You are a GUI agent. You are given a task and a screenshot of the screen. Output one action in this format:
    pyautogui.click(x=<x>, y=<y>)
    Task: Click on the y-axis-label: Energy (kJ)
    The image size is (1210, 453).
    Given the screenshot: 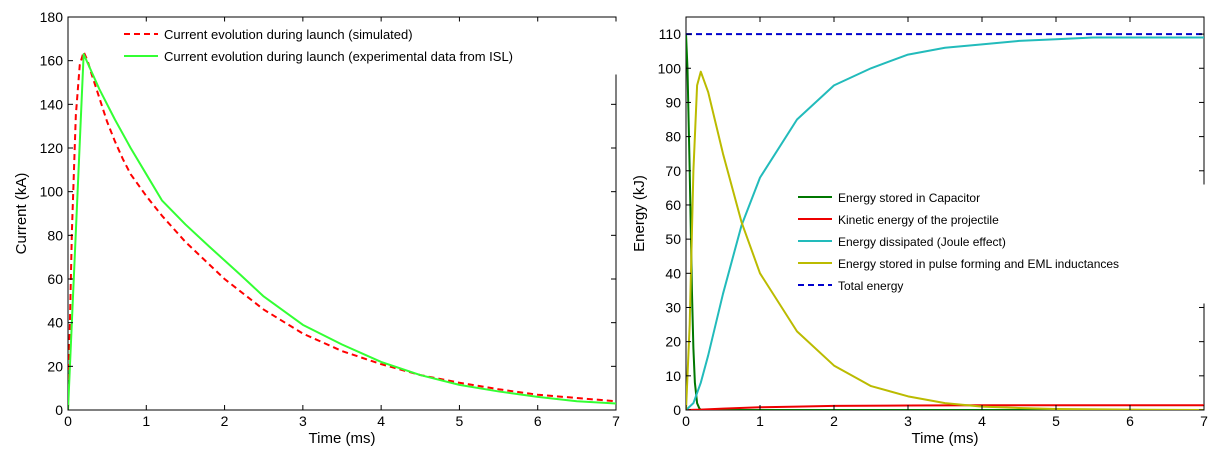 What is the action you would take?
    pyautogui.click(x=639, y=213)
    